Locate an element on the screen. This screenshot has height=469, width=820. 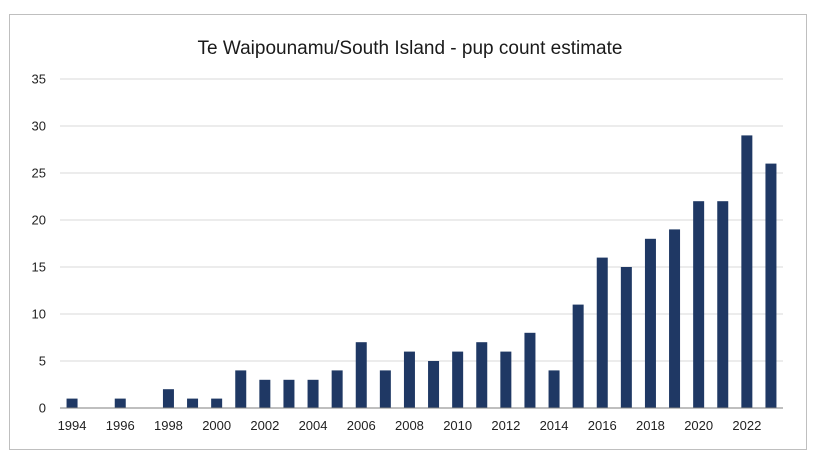
bar-2009 is located at coordinates (434, 384).